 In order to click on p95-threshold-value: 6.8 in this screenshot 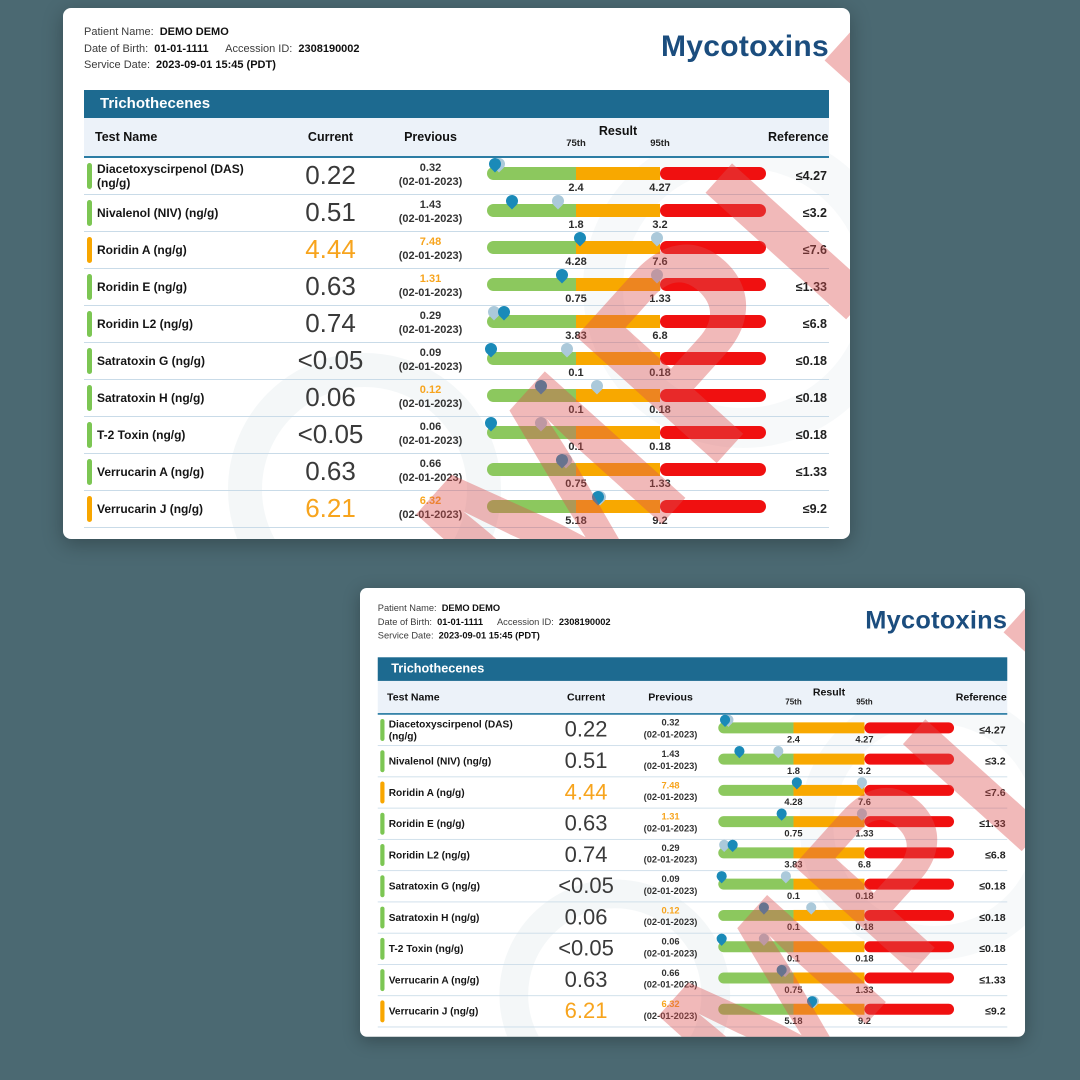, I will do `click(660, 335)`.